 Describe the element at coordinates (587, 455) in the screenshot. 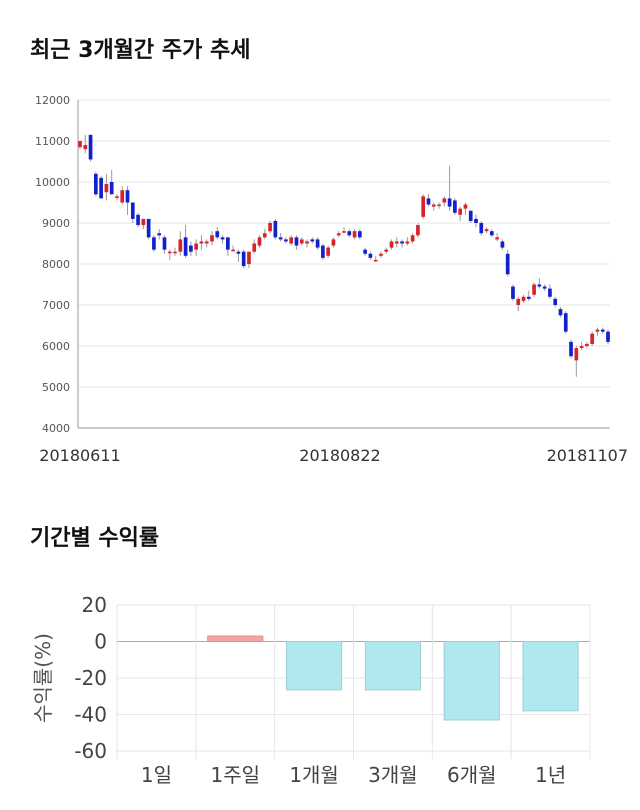

I see `x-tick-label: 20181107` at that location.